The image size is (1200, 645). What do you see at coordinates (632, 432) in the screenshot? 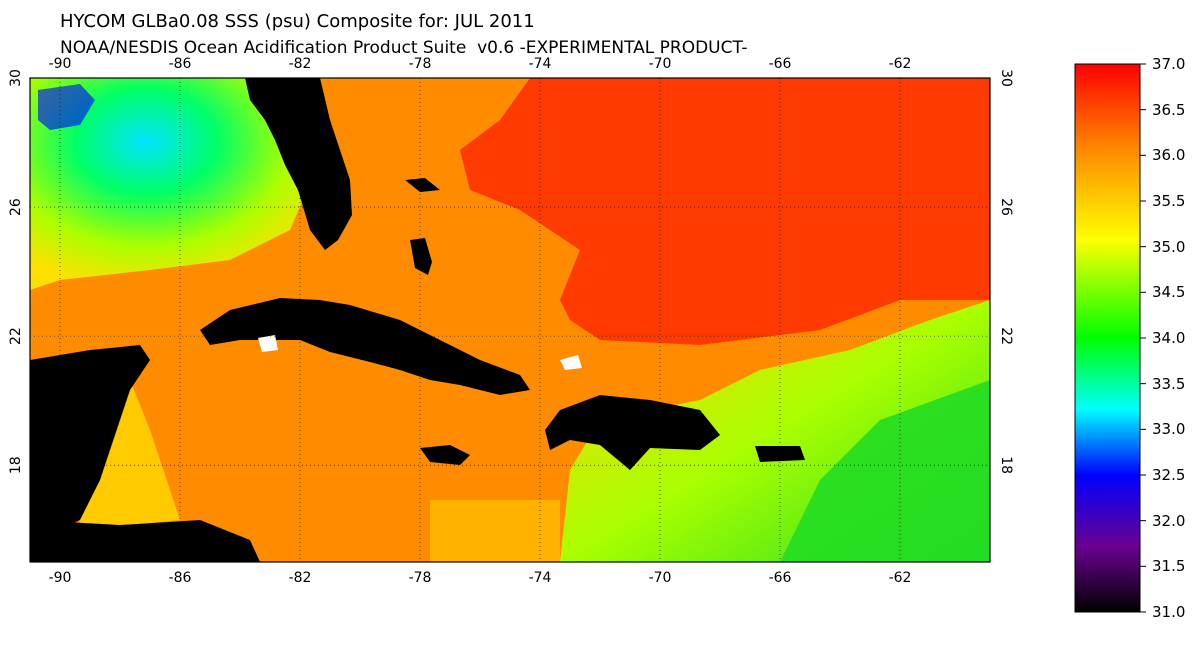
I see `hispaniola` at bounding box center [632, 432].